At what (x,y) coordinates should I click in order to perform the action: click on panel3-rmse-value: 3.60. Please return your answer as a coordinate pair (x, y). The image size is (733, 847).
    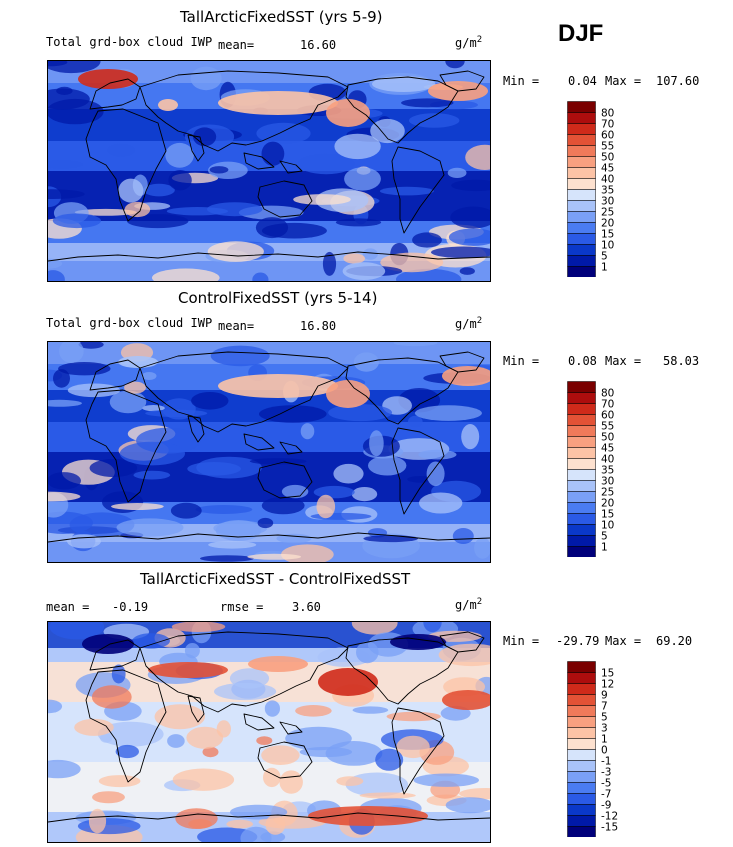
    Looking at the image, I should click on (306, 607).